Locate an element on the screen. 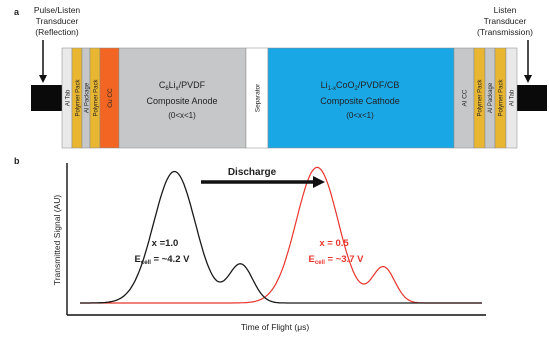  cathode-title: Composite Cathode is located at coordinates (360, 101).